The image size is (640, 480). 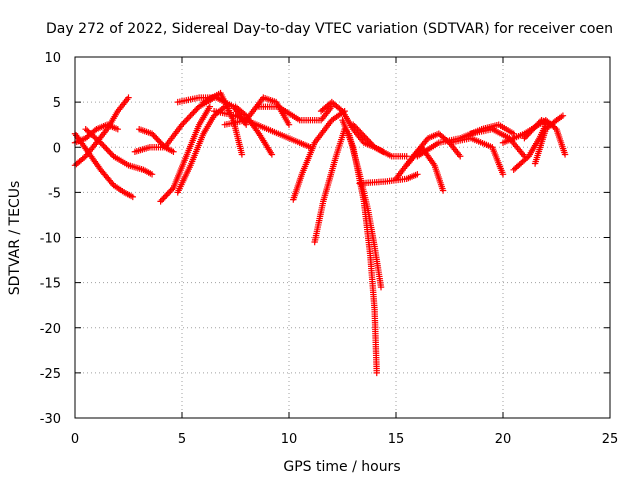 I want to click on y-tick-label: -5, so click(x=54, y=193).